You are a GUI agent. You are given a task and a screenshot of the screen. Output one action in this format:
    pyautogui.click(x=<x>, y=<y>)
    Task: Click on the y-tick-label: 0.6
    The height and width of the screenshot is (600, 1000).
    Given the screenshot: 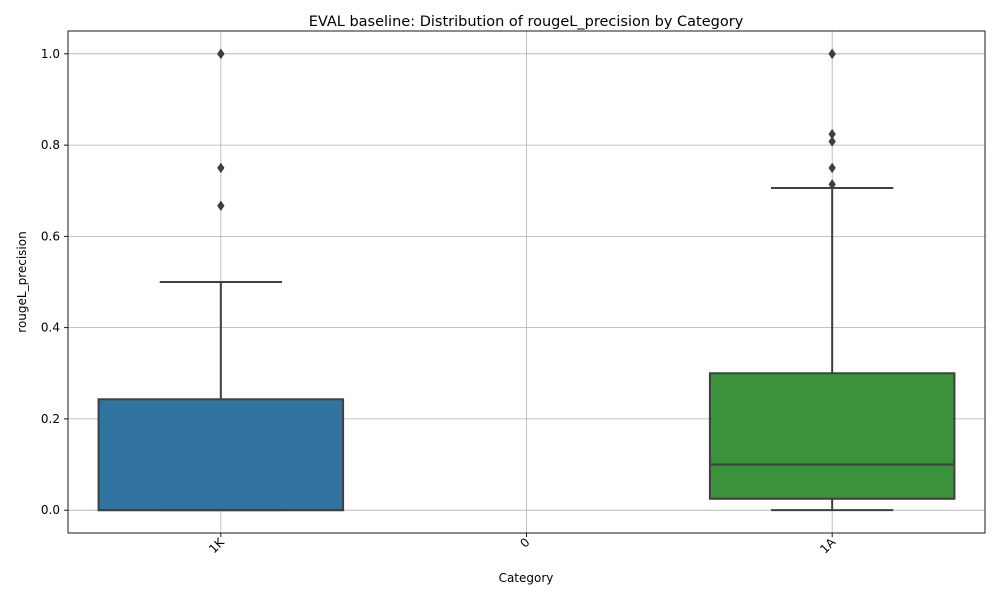 What is the action you would take?
    pyautogui.click(x=50, y=236)
    